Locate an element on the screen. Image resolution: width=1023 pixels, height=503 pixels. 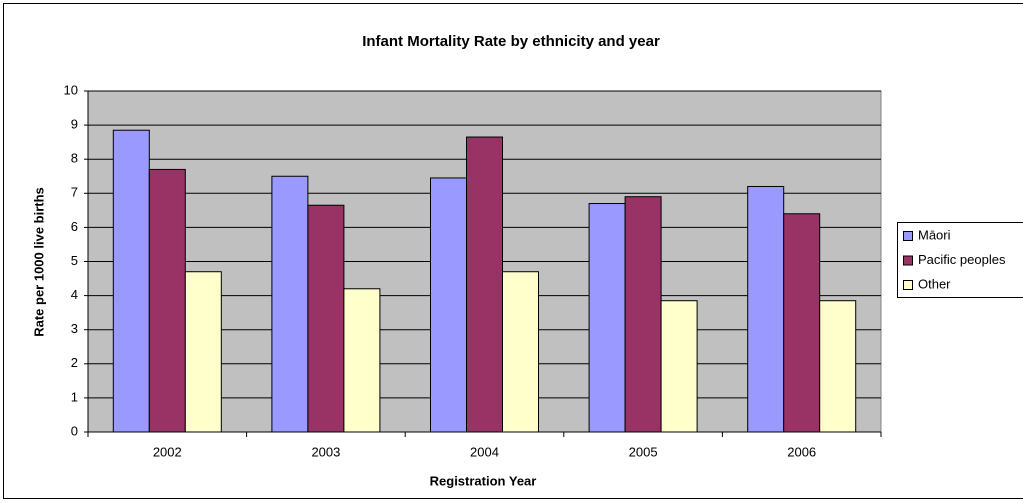
y-tick-label: 7 is located at coordinates (74, 192).